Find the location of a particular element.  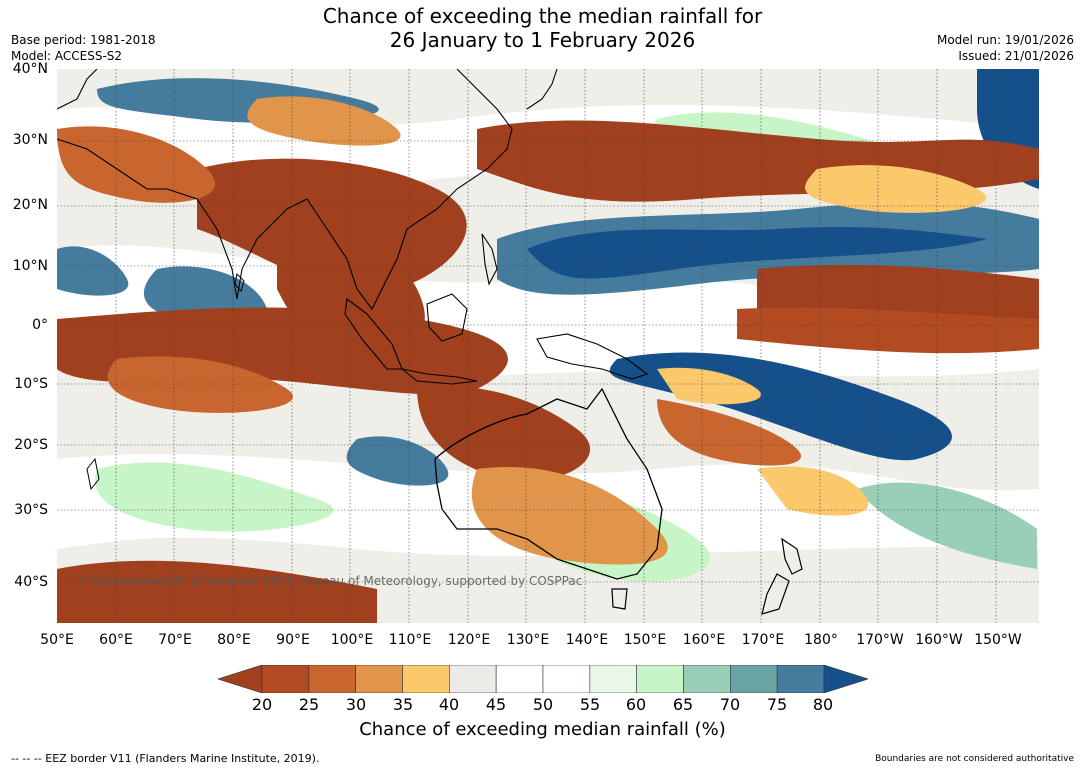

lon-label: 80°E is located at coordinates (234, 640).